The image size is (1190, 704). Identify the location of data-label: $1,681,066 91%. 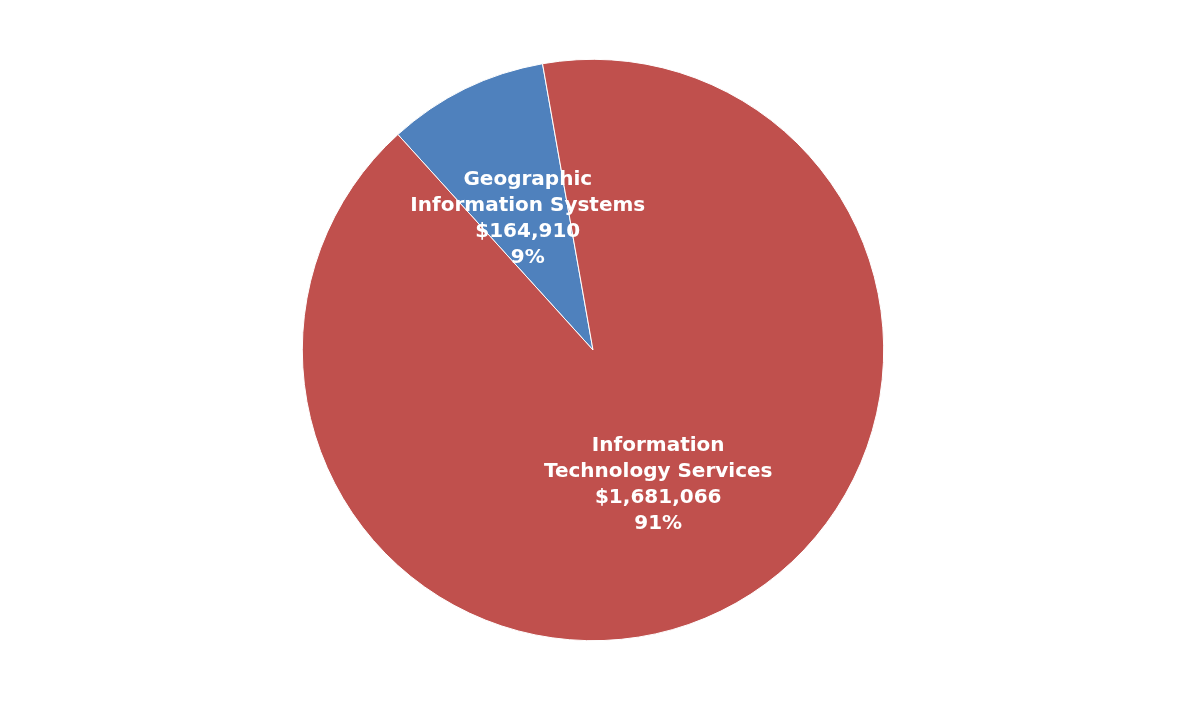
(658, 509).